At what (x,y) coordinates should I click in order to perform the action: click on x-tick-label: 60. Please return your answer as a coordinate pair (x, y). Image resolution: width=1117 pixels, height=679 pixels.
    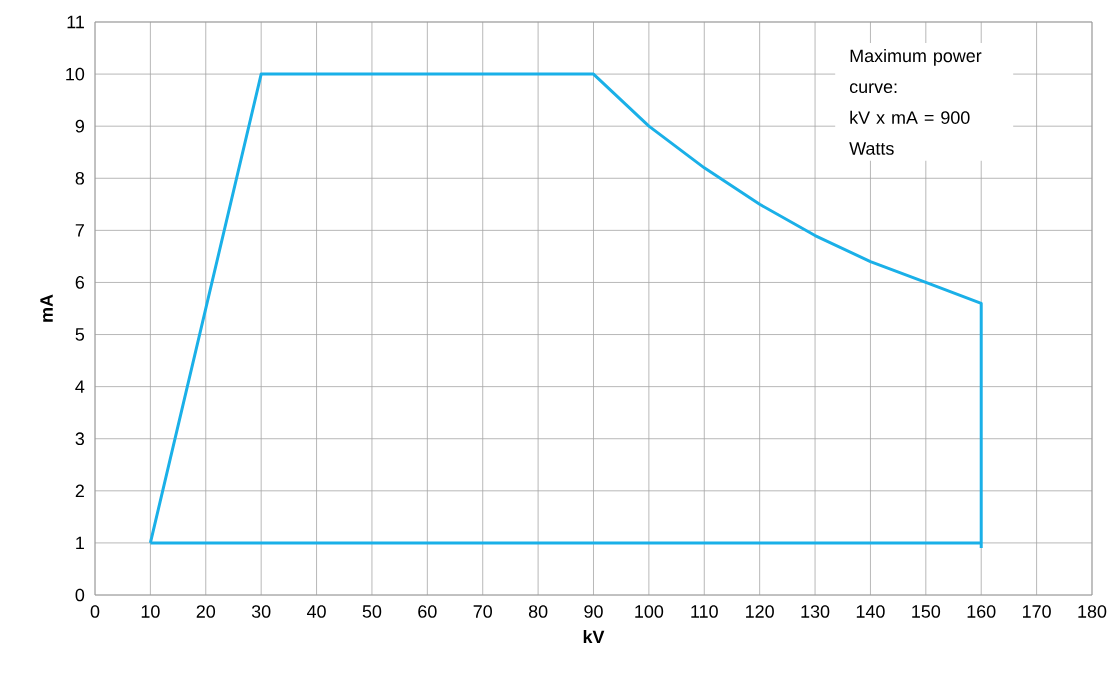
    Looking at the image, I should click on (427, 611).